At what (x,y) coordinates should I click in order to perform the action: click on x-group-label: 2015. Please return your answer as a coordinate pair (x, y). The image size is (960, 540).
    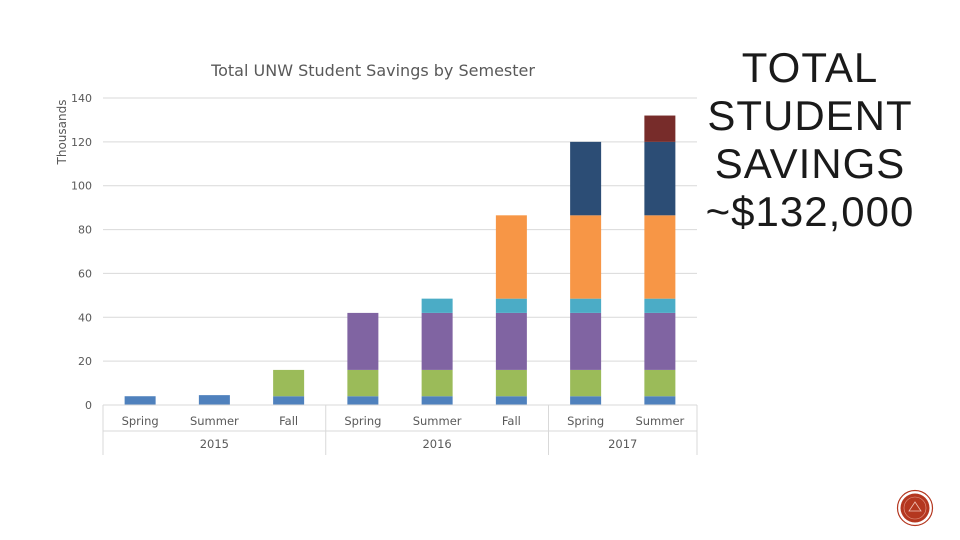
    Looking at the image, I should click on (214, 444).